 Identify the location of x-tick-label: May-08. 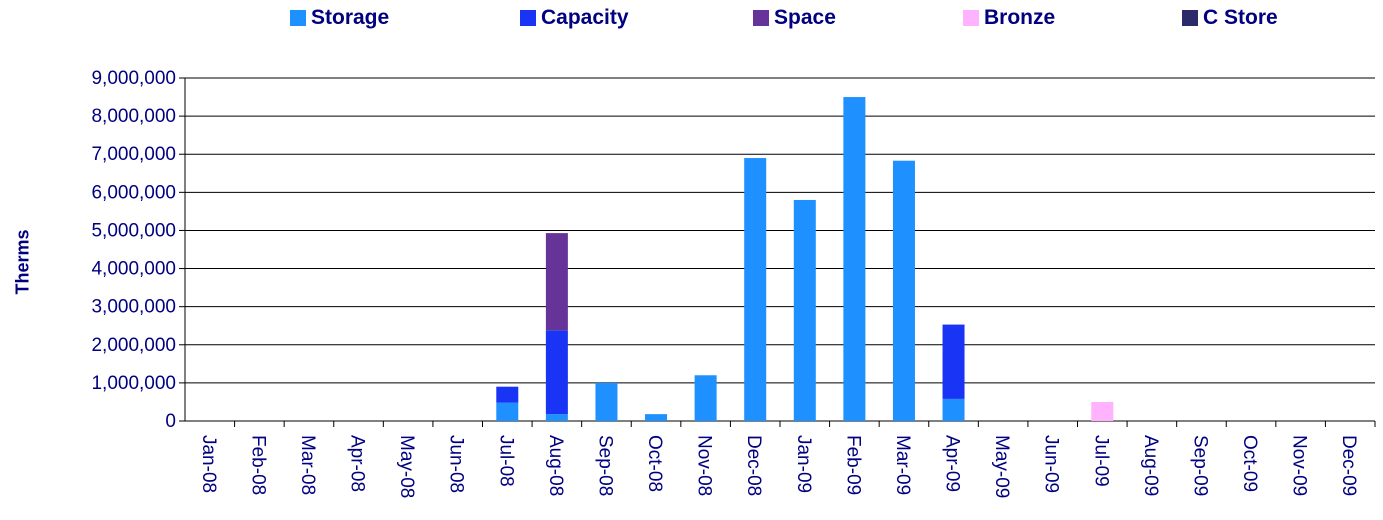
(406, 466).